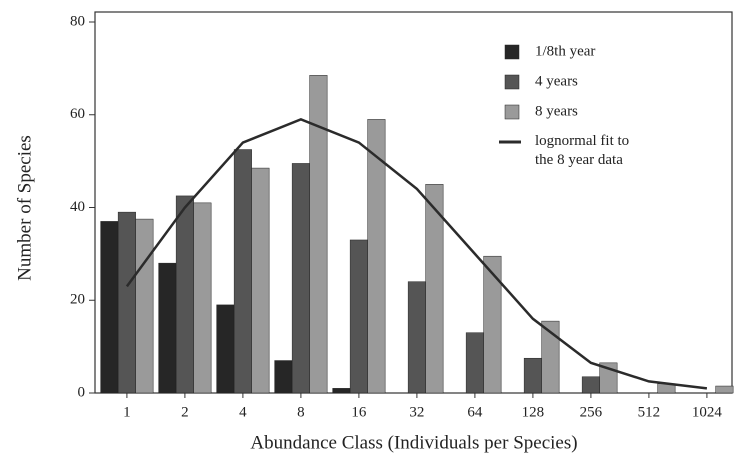 The height and width of the screenshot is (465, 734). What do you see at coordinates (243, 412) in the screenshot?
I see `x-tick-label: 4` at bounding box center [243, 412].